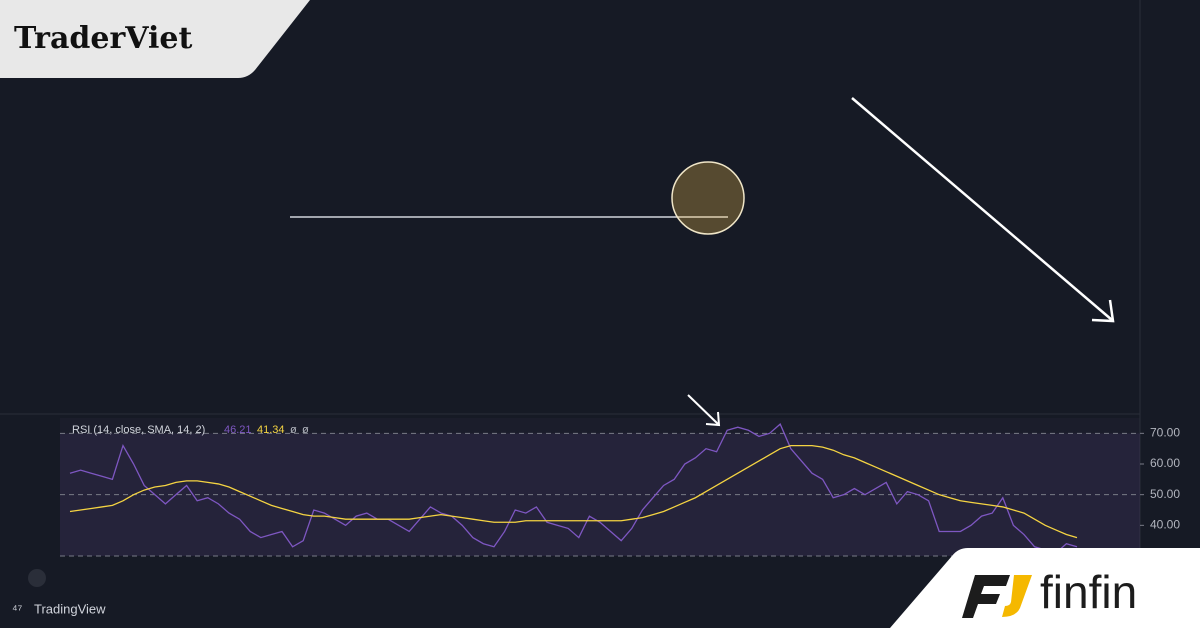 The image size is (1200, 628). What do you see at coordinates (1165, 463) in the screenshot?
I see `y2-tick-label: 60.00` at bounding box center [1165, 463].